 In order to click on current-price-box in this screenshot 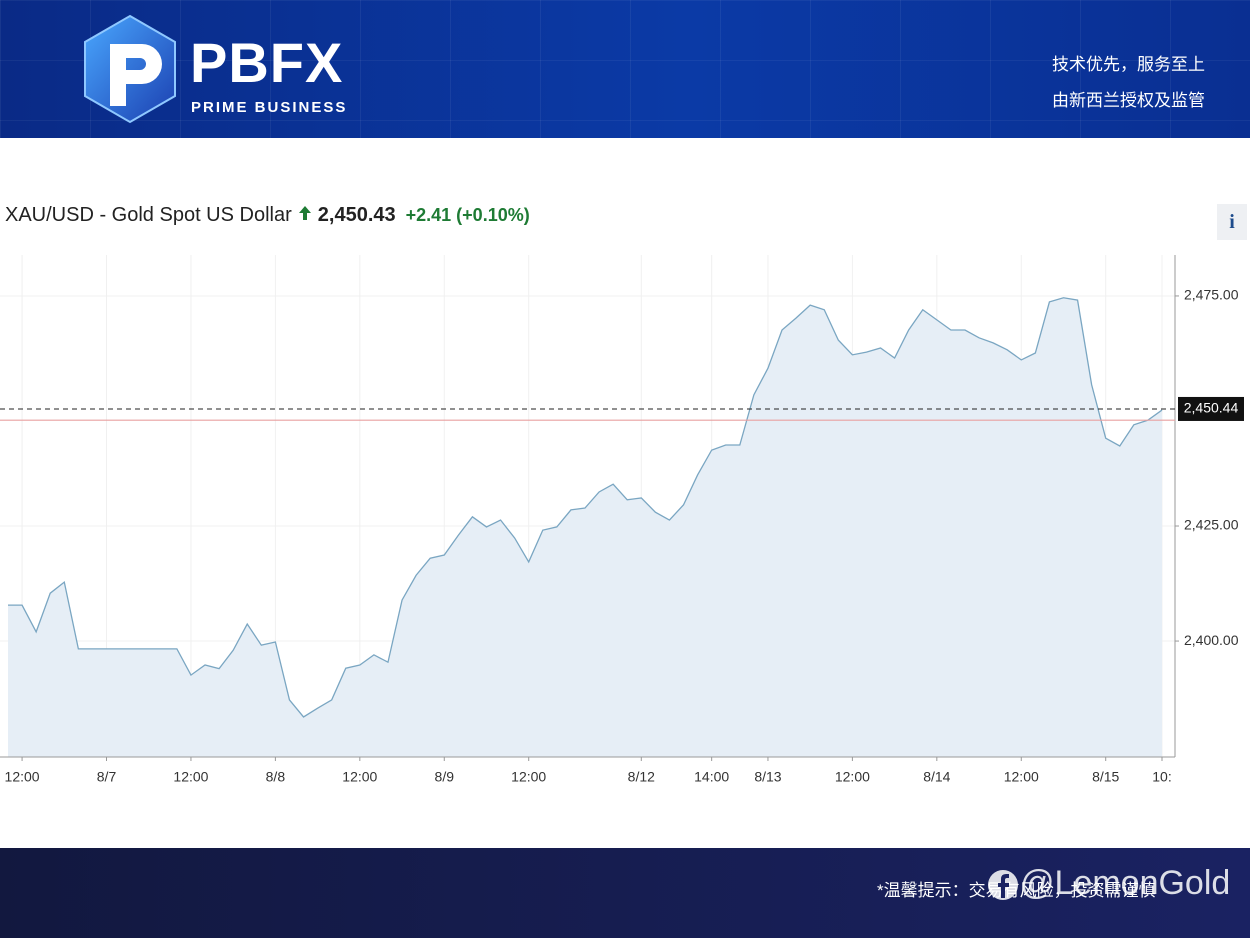, I will do `click(1211, 408)`.